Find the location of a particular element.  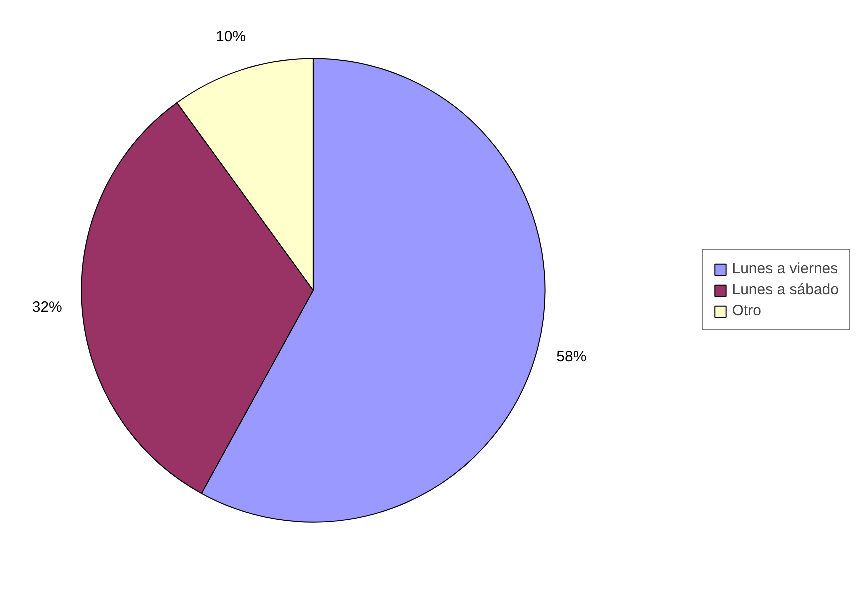

legend-label: Lunes a viernes is located at coordinates (785, 269).